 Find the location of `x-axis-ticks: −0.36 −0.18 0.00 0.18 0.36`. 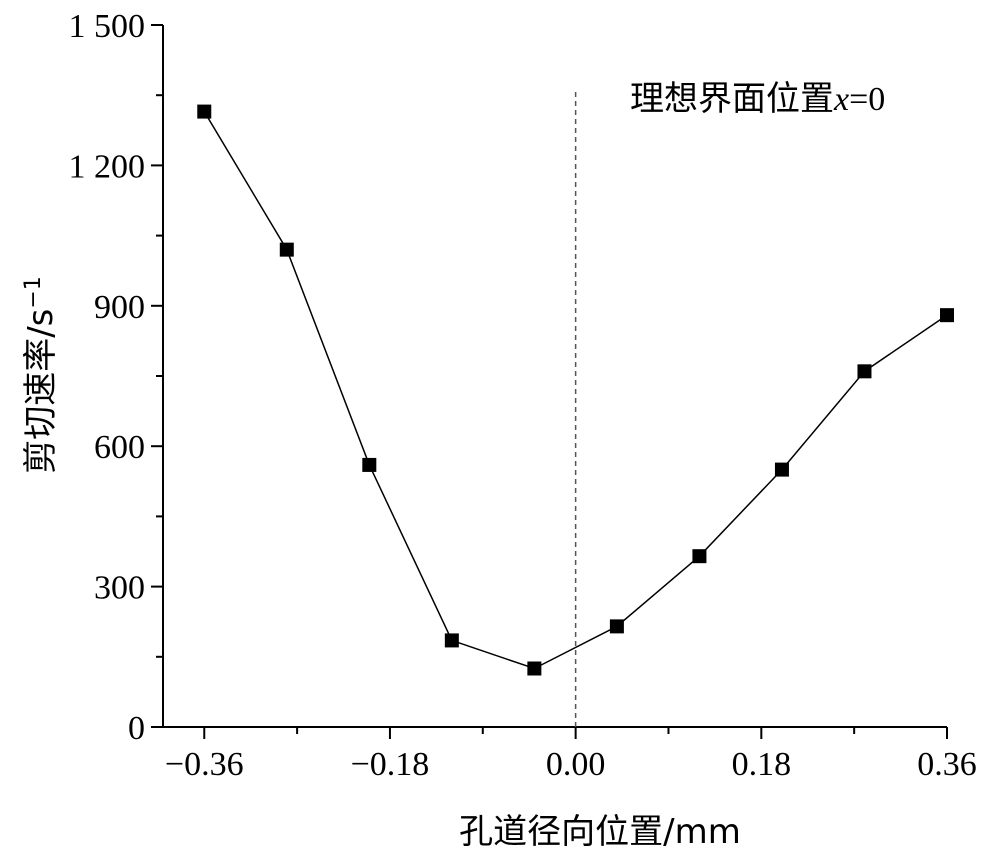

x-axis-ticks: −0.36 −0.18 0.00 0.18 0.36 is located at coordinates (571, 755).